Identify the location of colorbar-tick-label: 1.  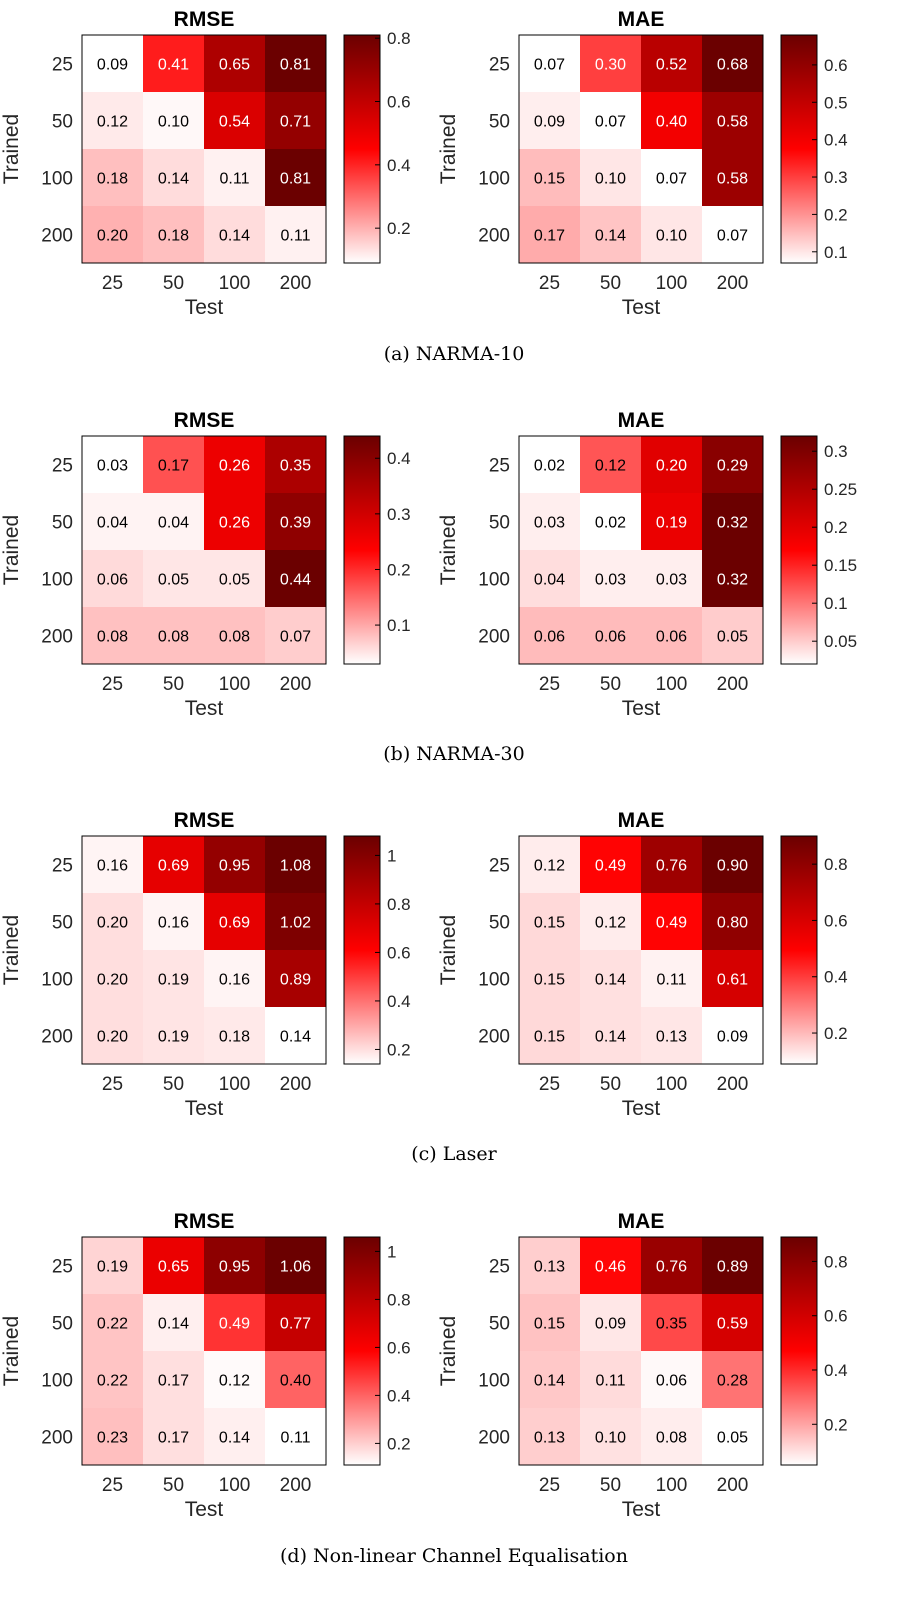
(391, 855).